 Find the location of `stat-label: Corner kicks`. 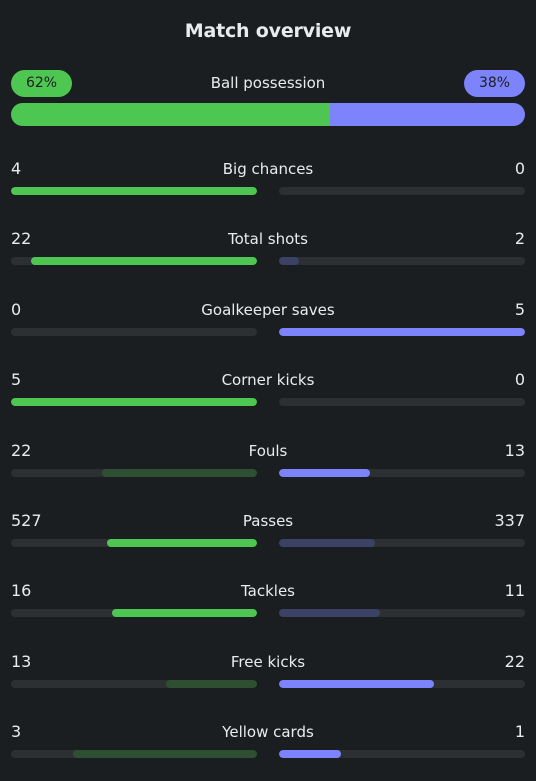

stat-label: Corner kicks is located at coordinates (268, 380).